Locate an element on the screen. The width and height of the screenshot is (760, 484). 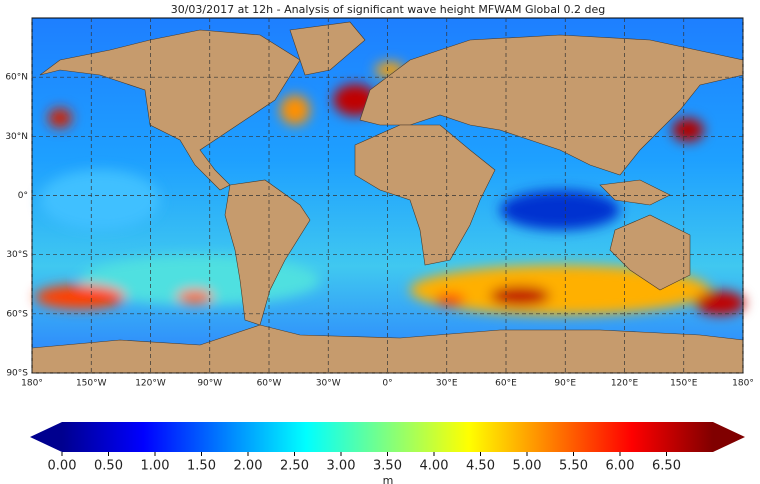
y-tick-label: 30°N is located at coordinates (16, 137).